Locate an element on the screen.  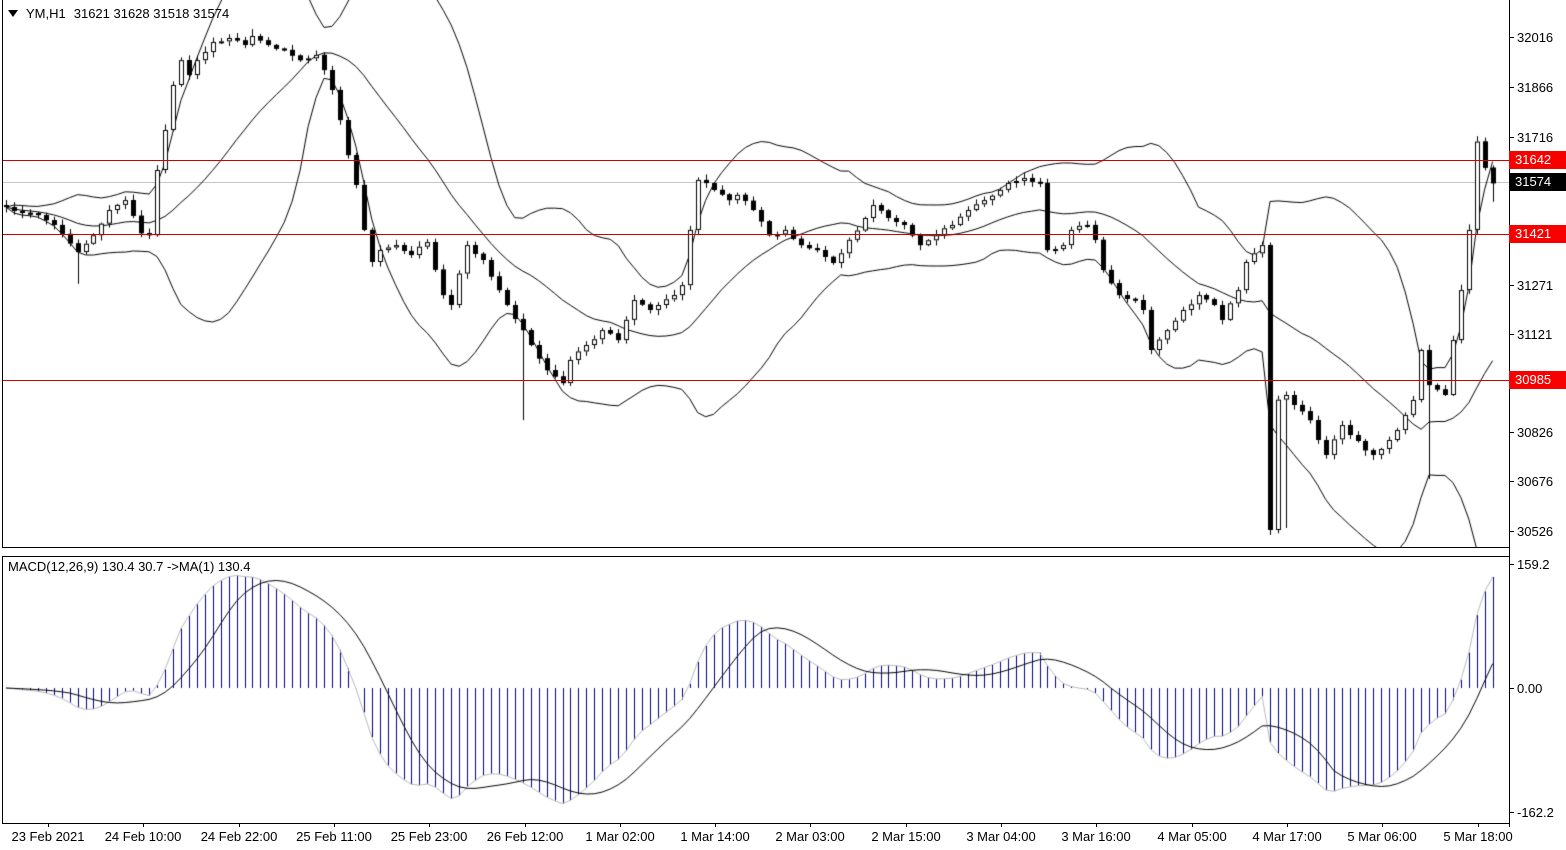
time-tick-label: 1 Mar 14:00 is located at coordinates (715, 836).